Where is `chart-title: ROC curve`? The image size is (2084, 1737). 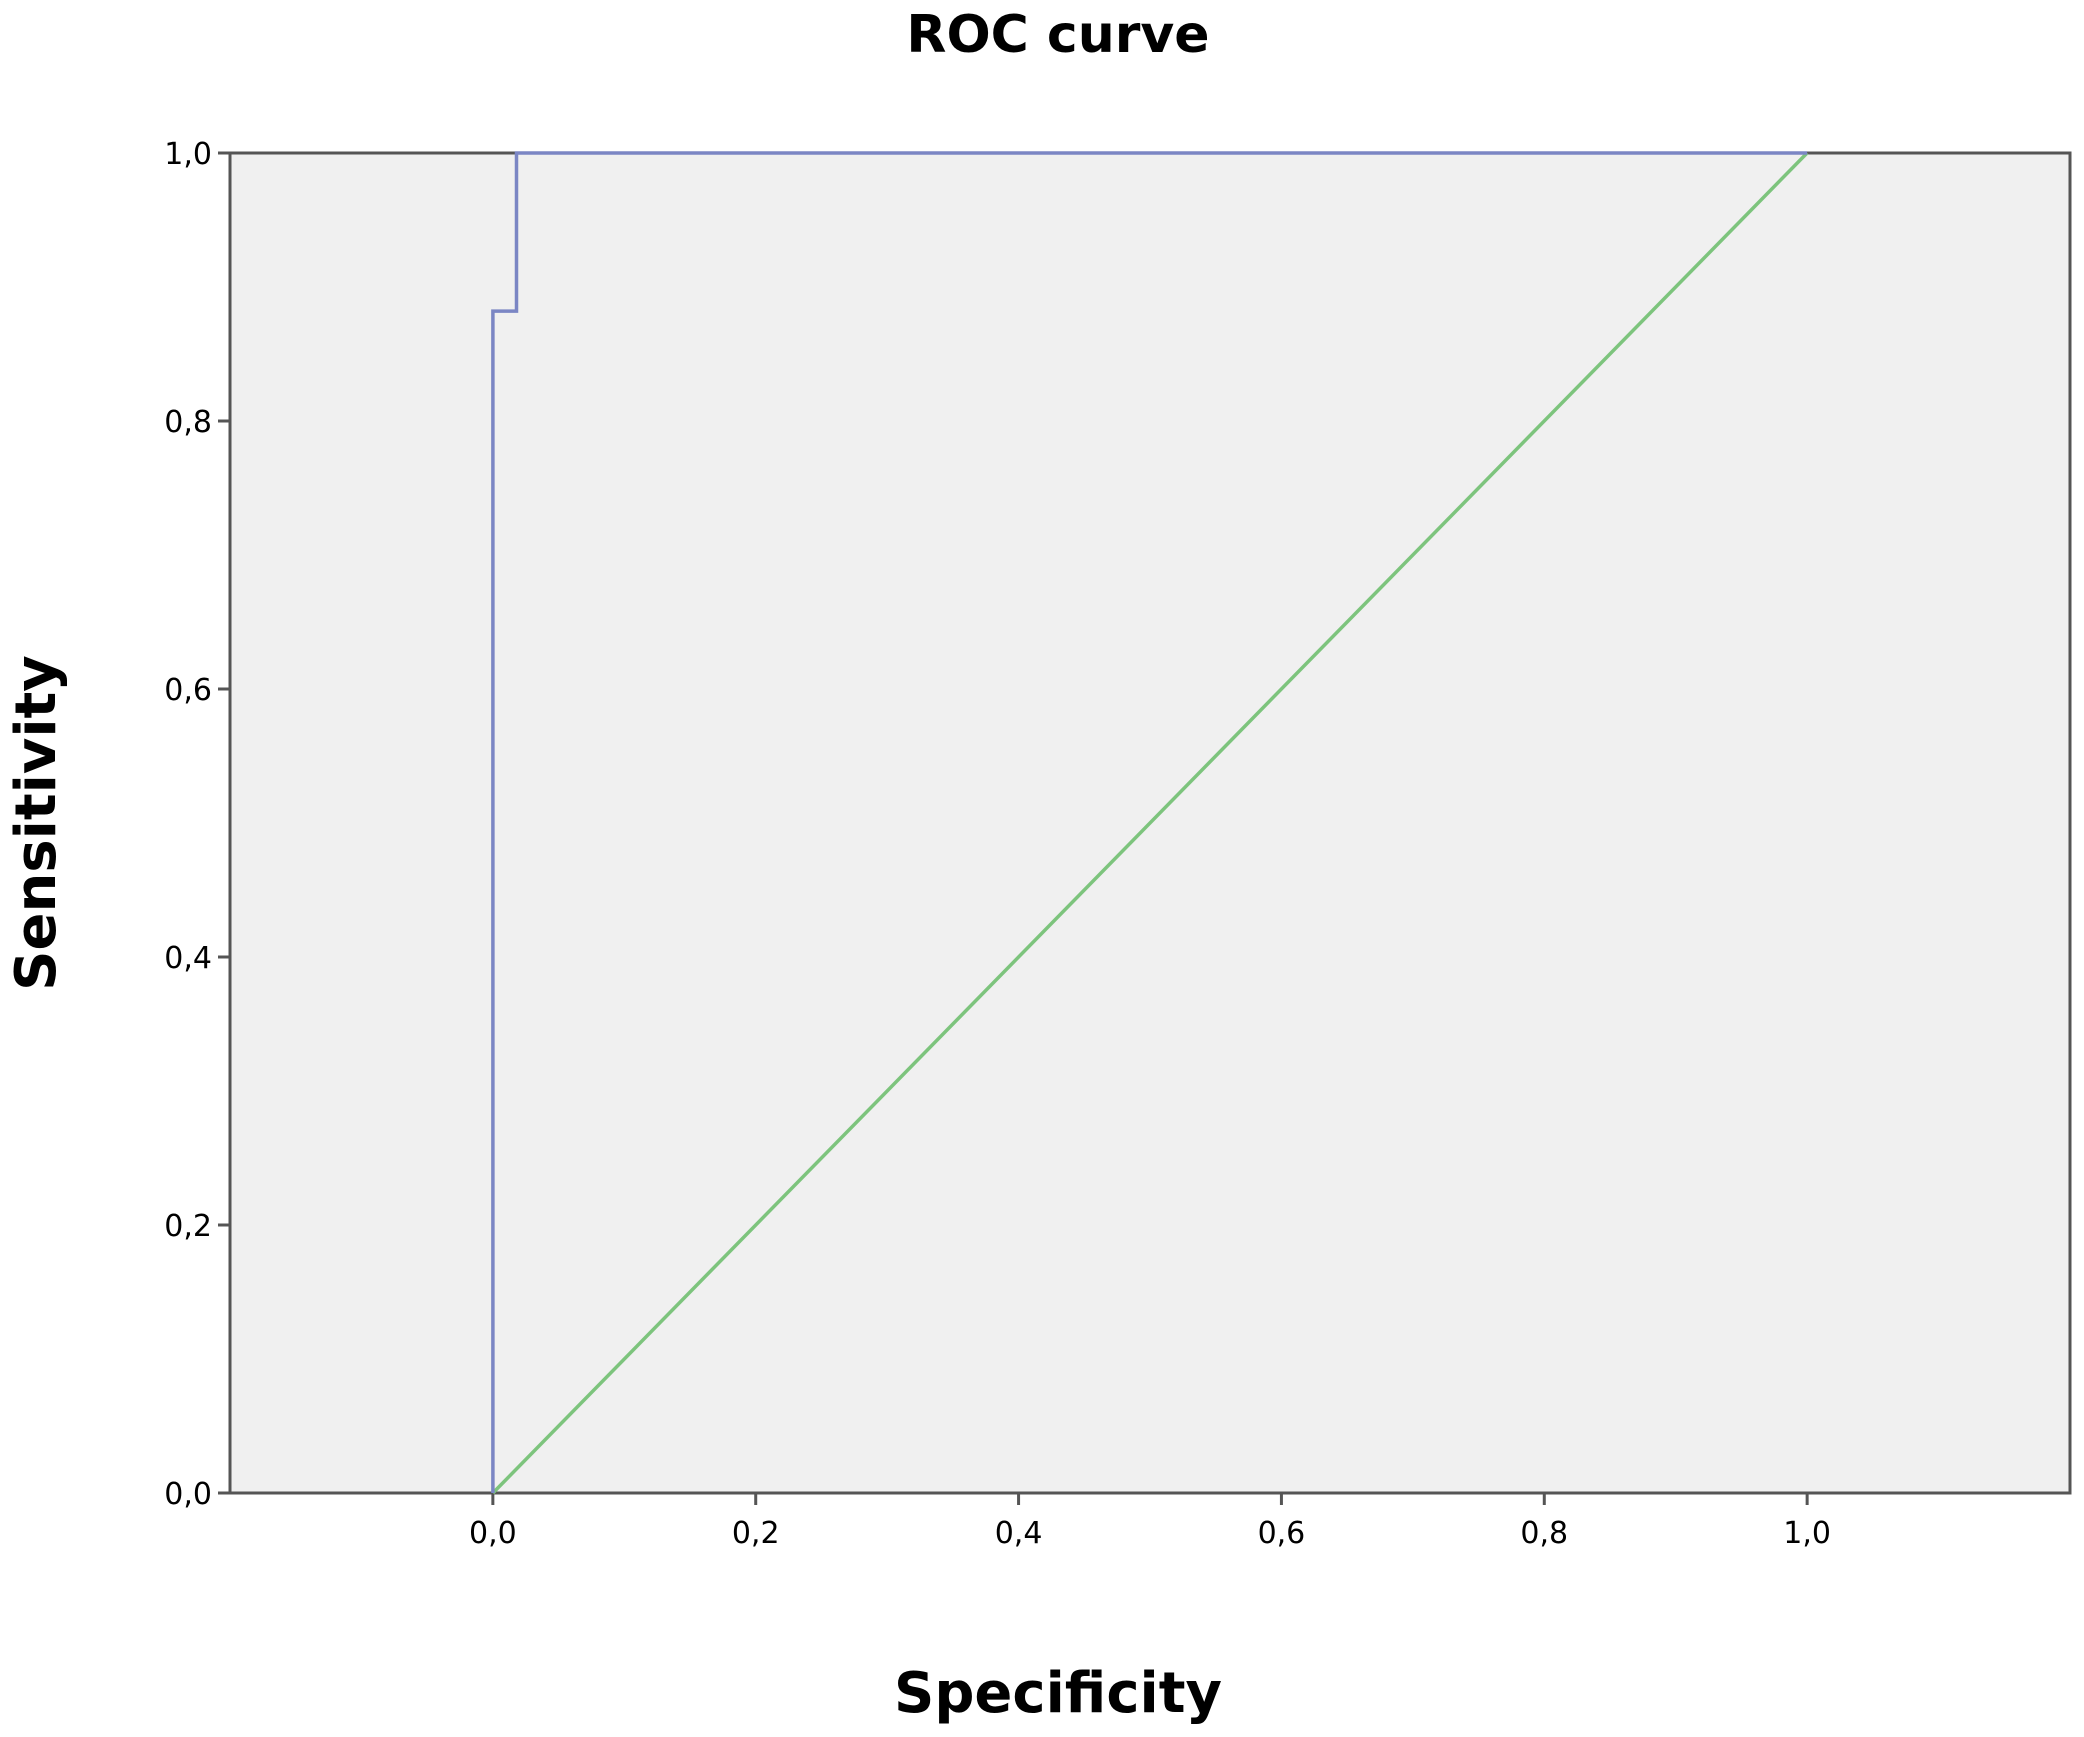 chart-title: ROC curve is located at coordinates (1057, 35).